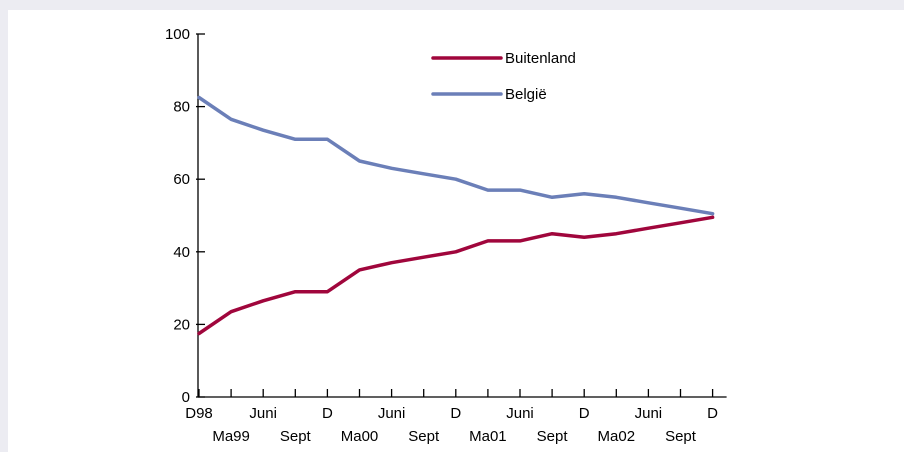 Image resolution: width=904 pixels, height=452 pixels. Describe the element at coordinates (181, 107) in the screenshot. I see `y-tick-label: 80` at that location.